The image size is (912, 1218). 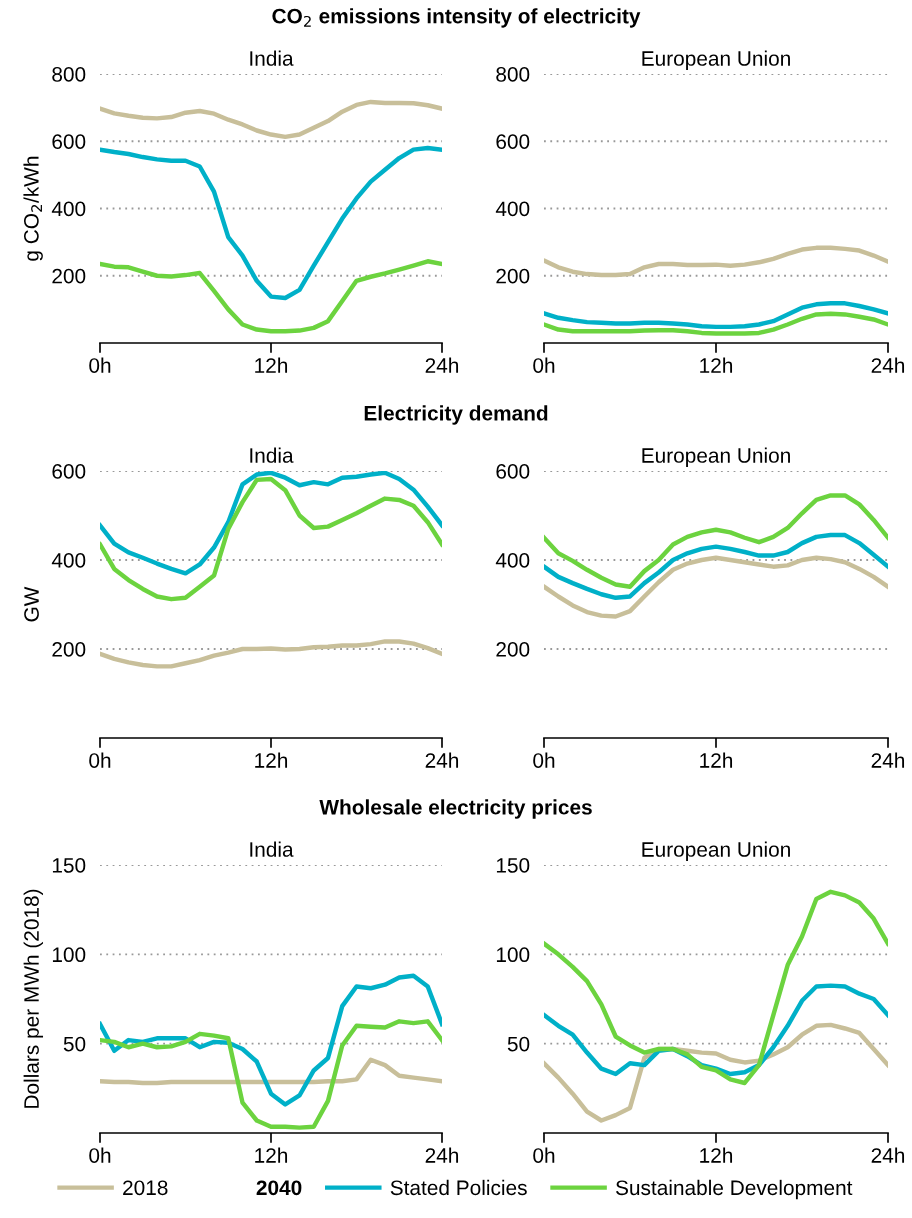 I want to click on y-axis-title: Dollars per MWh (2018), so click(x=33, y=998).